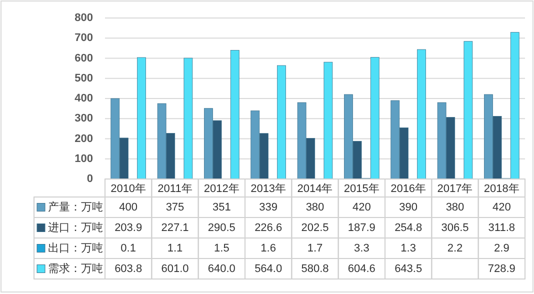  What do you see at coordinates (75, 207) in the screenshot?
I see `legend-label: 产量：万吨` at bounding box center [75, 207].